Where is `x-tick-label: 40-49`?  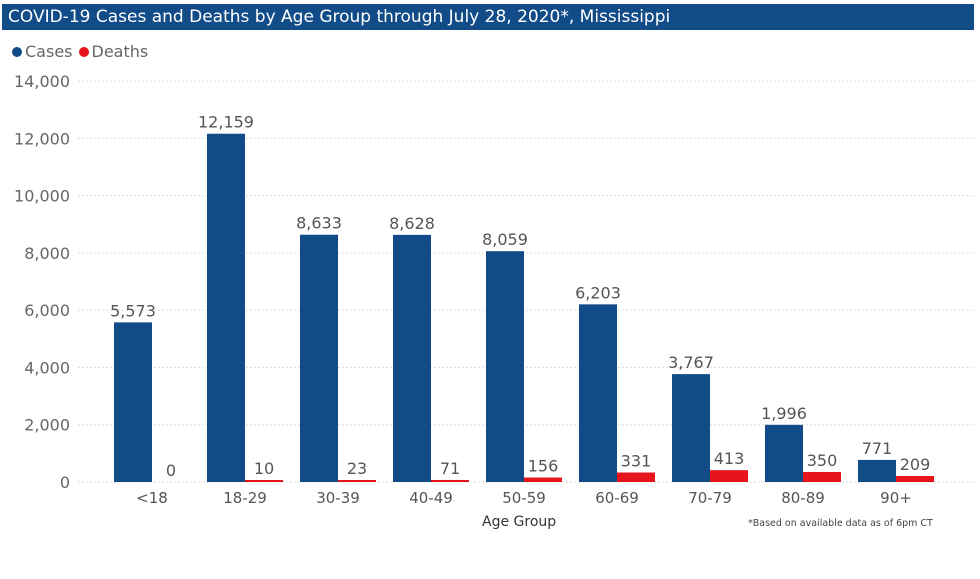
x-tick-label: 40-49 is located at coordinates (431, 498).